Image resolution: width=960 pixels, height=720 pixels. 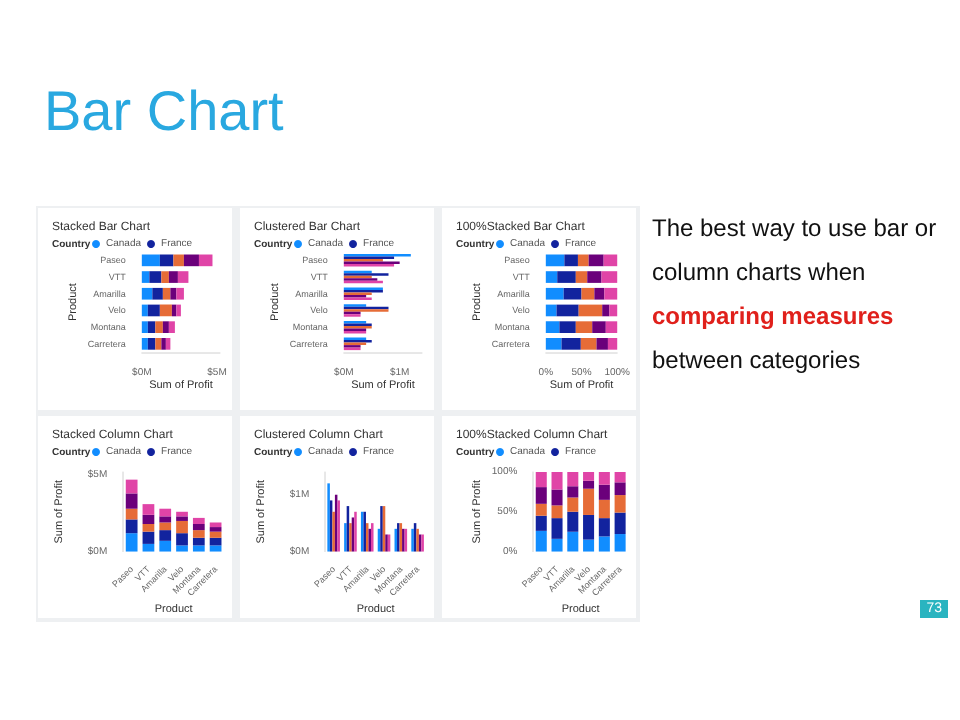 I want to click on text: Bar Chart, so click(x=164, y=112).